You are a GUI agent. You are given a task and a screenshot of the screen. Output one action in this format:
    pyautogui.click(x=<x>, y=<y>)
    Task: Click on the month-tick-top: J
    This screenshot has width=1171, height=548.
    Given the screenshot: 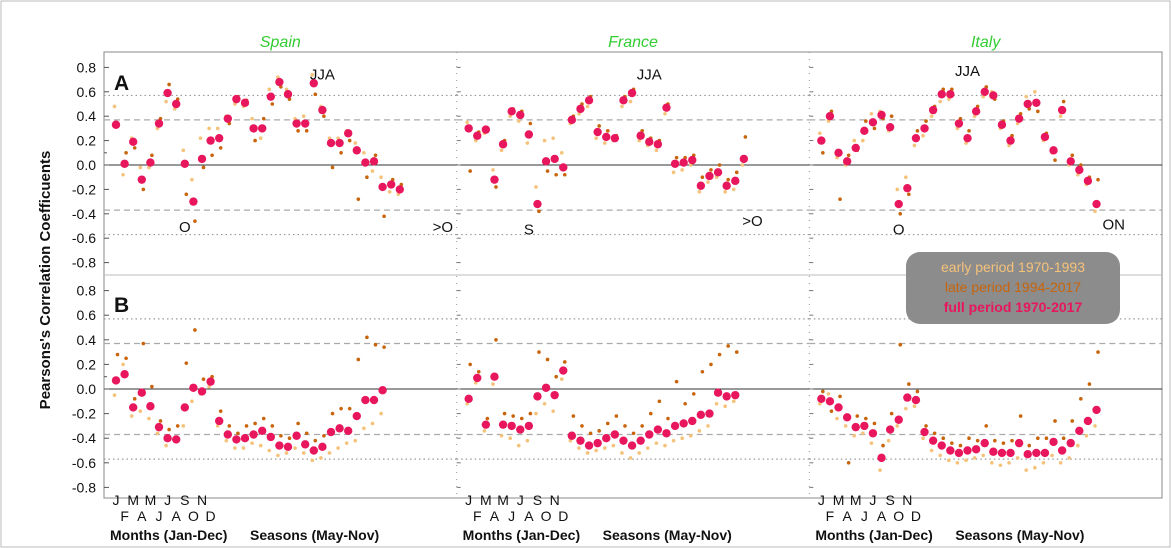 What is the action you would take?
    pyautogui.click(x=821, y=500)
    